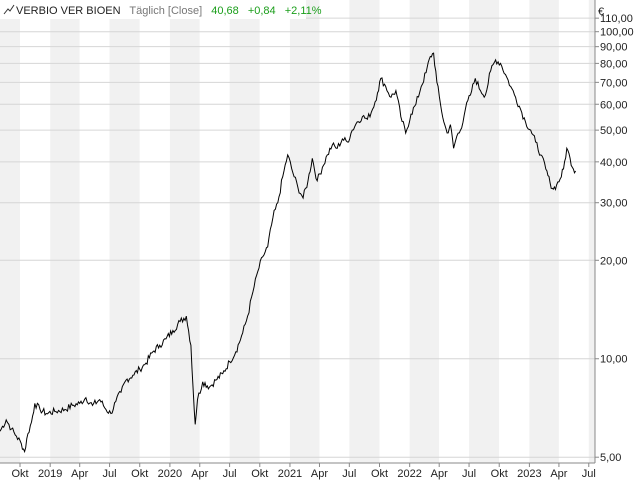  I want to click on y-tick-label: 90,00, so click(614, 48).